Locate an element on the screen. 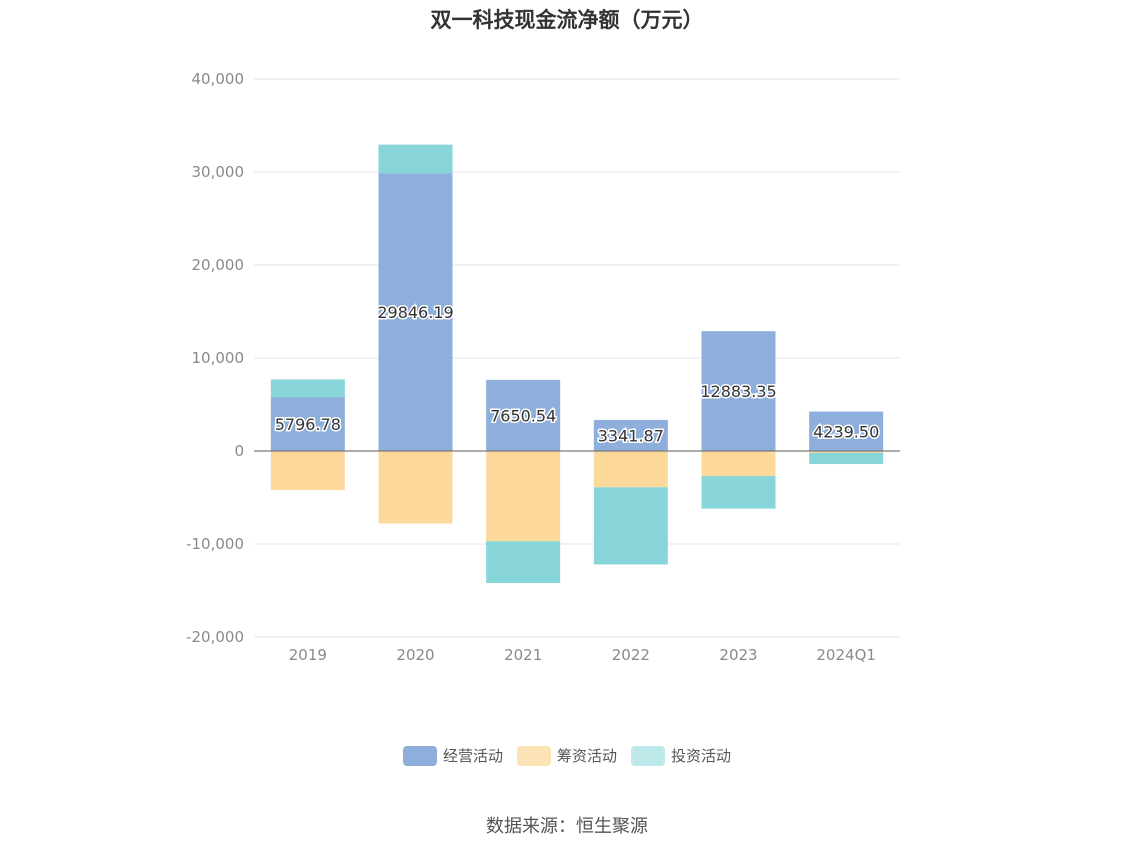 The image size is (1134, 849). legend: 经营活动 筹资活动 投资活动 is located at coordinates (567, 755).